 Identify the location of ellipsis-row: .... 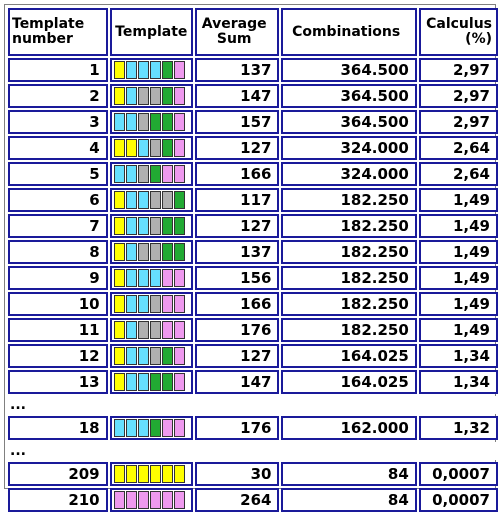
(253, 405).